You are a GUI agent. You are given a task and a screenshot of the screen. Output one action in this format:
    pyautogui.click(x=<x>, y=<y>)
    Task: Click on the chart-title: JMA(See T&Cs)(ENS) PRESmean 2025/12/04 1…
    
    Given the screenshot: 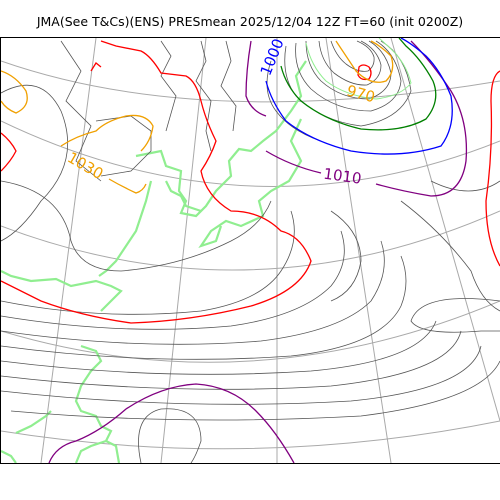 What is the action you would take?
    pyautogui.click(x=250, y=21)
    